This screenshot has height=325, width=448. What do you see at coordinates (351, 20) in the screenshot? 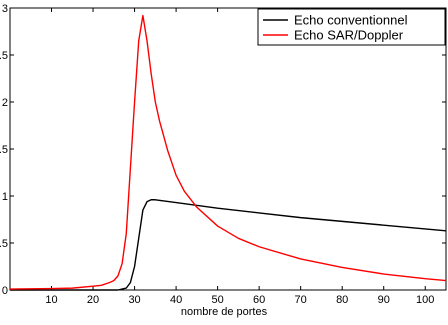
I see `legend-label-1: Echo conventionnel` at bounding box center [351, 20].